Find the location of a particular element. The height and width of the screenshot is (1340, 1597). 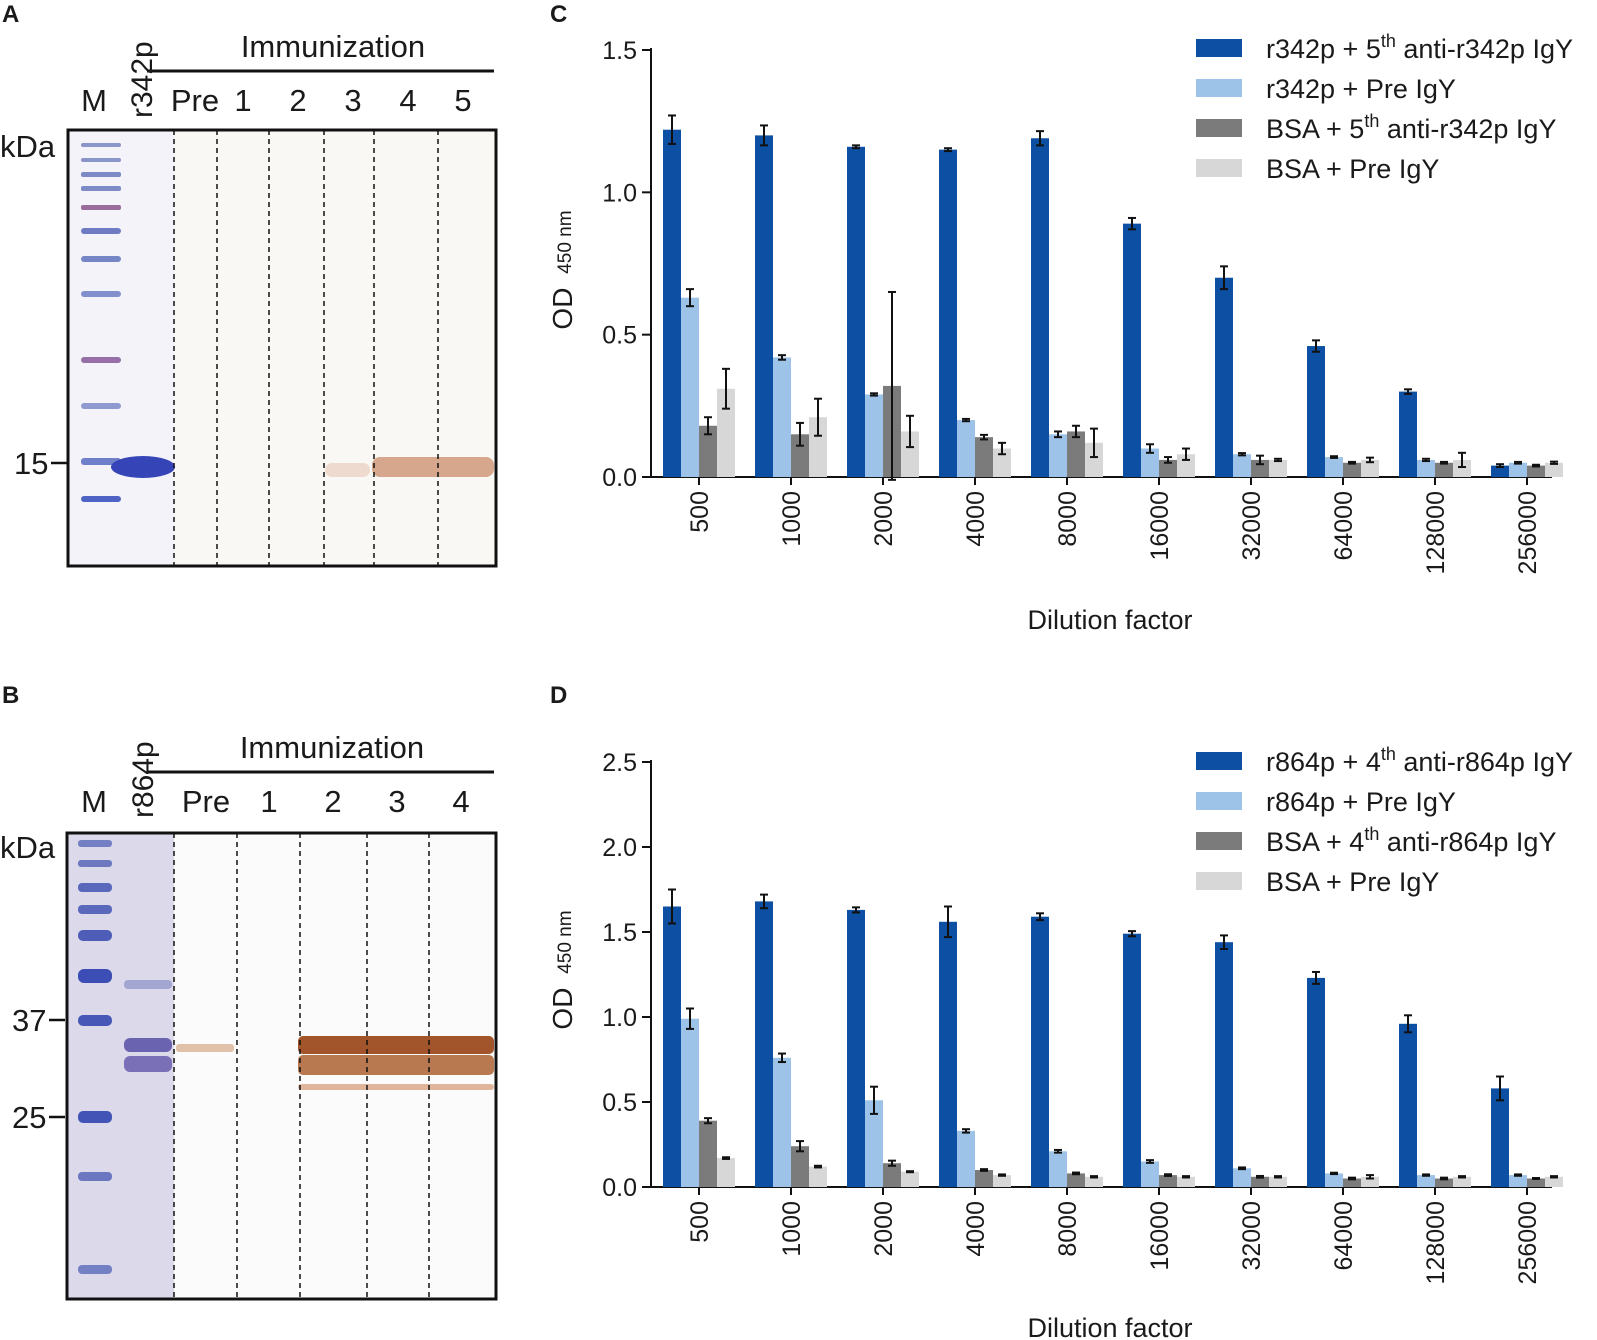

panel-b-lane-label: 2 is located at coordinates (332, 801).